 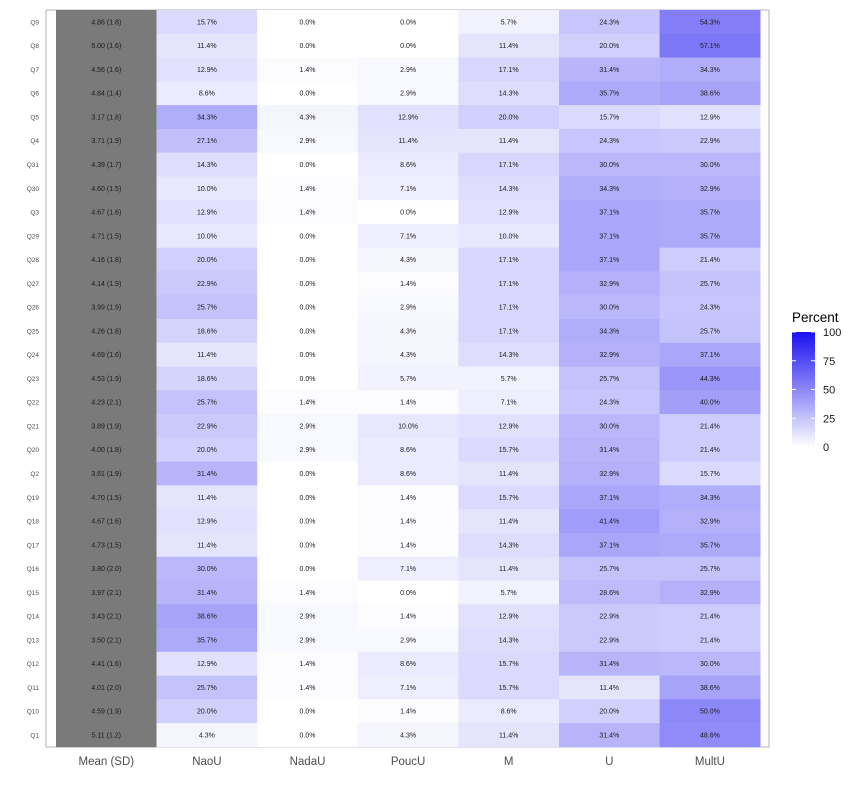 I want to click on cell-value-label: 30.0%, so click(x=609, y=308).